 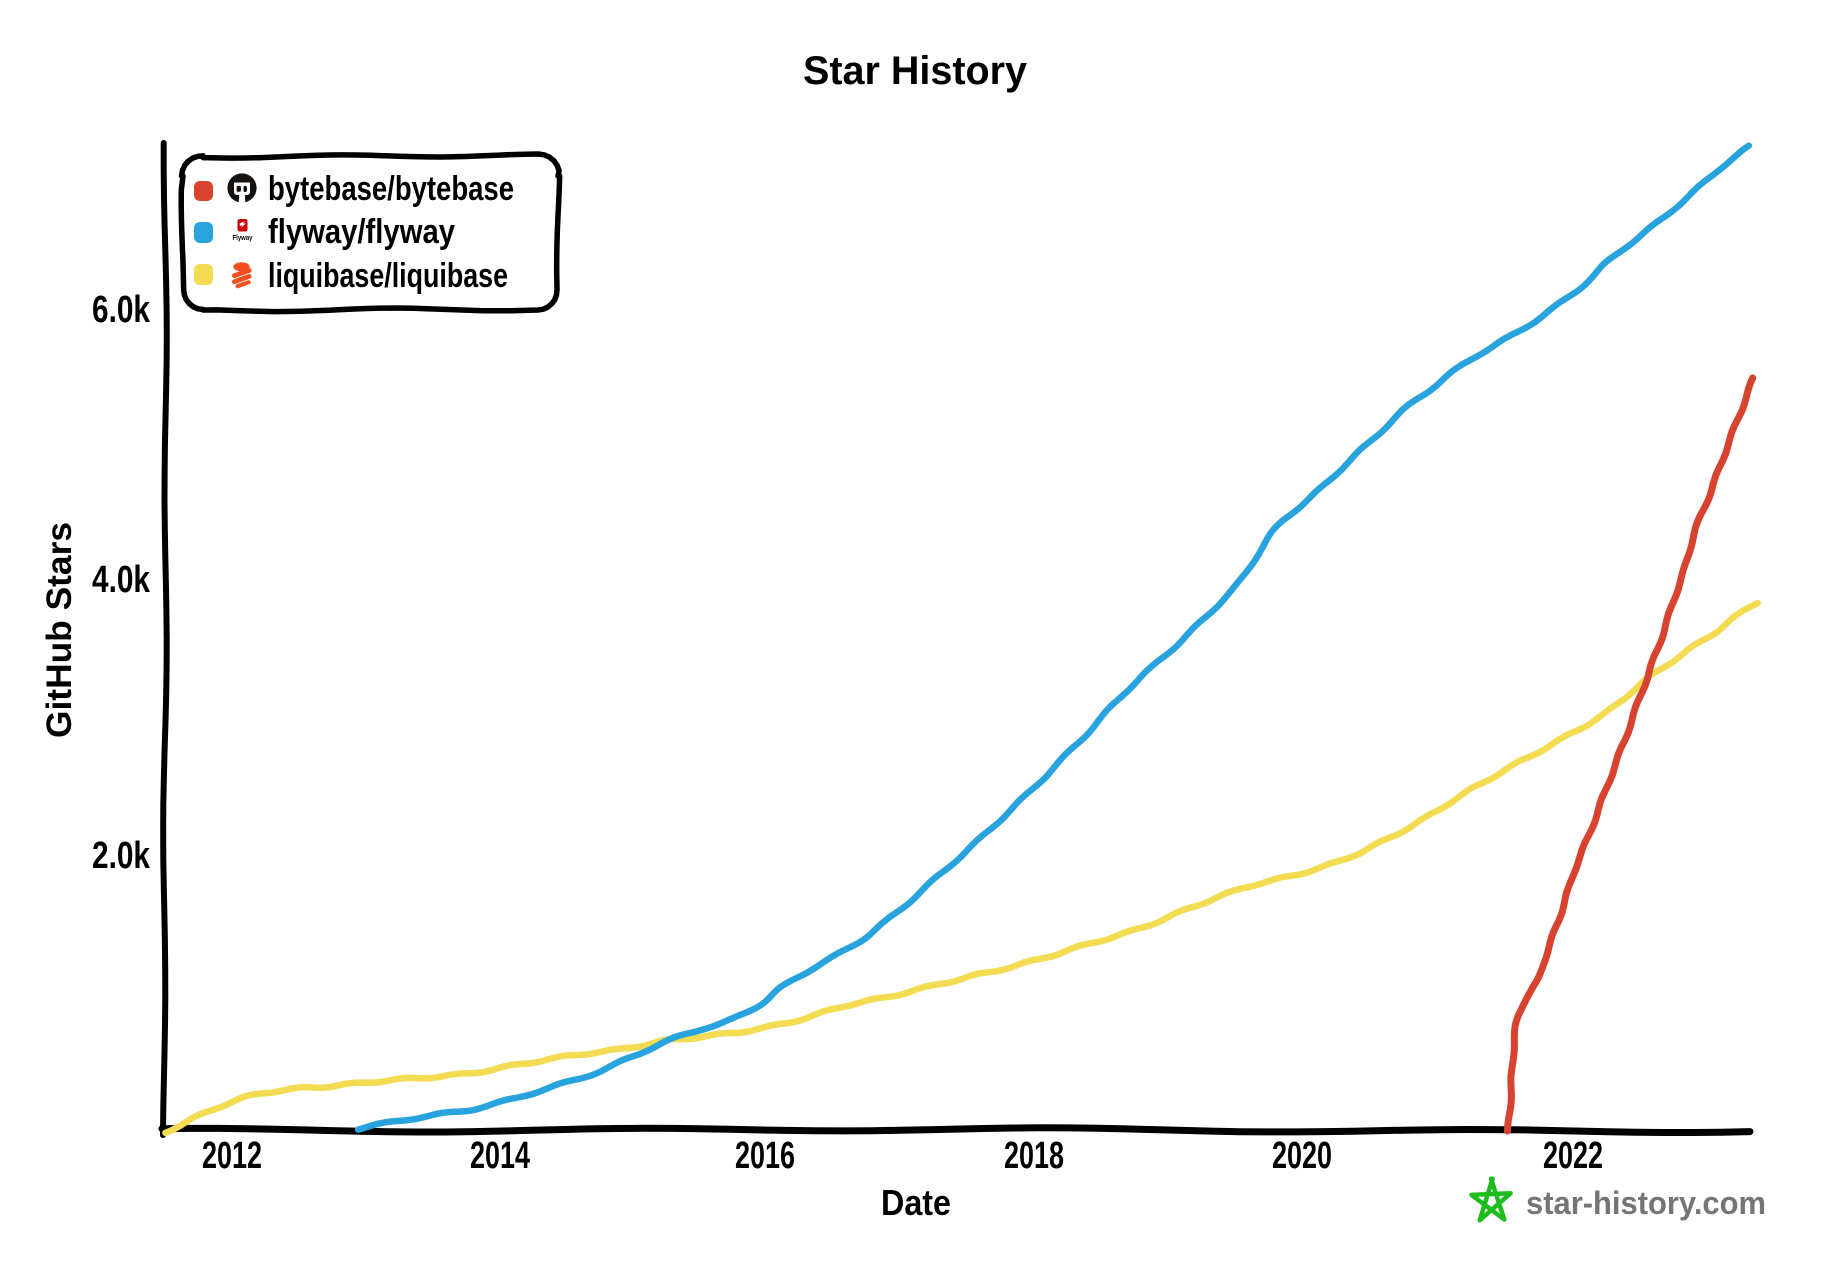 What do you see at coordinates (1573, 1156) in the screenshot?
I see `svg-text: 2022` at bounding box center [1573, 1156].